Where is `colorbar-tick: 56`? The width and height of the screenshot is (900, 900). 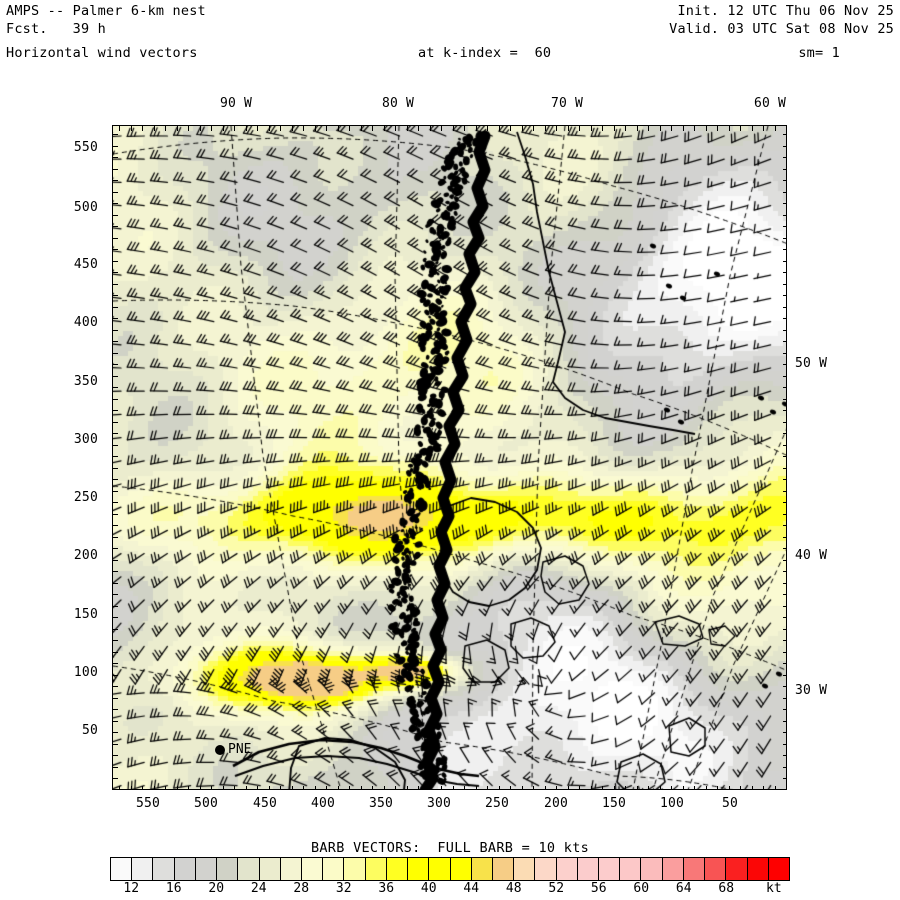
colorbar-tick: 56 is located at coordinates (598, 888).